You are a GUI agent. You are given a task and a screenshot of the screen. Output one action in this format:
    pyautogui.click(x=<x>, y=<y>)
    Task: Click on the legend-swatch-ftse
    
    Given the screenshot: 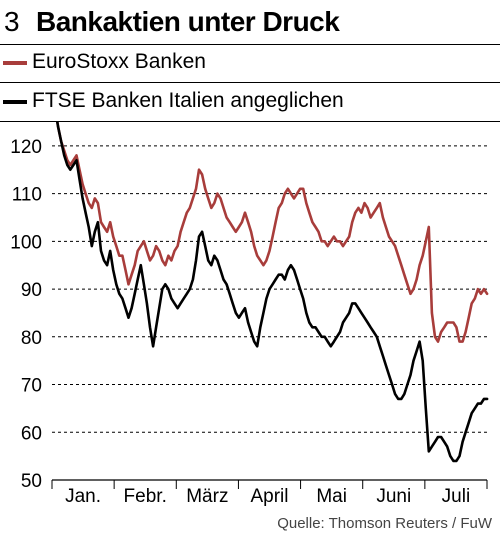 What is the action you would take?
    pyautogui.click(x=15, y=102)
    